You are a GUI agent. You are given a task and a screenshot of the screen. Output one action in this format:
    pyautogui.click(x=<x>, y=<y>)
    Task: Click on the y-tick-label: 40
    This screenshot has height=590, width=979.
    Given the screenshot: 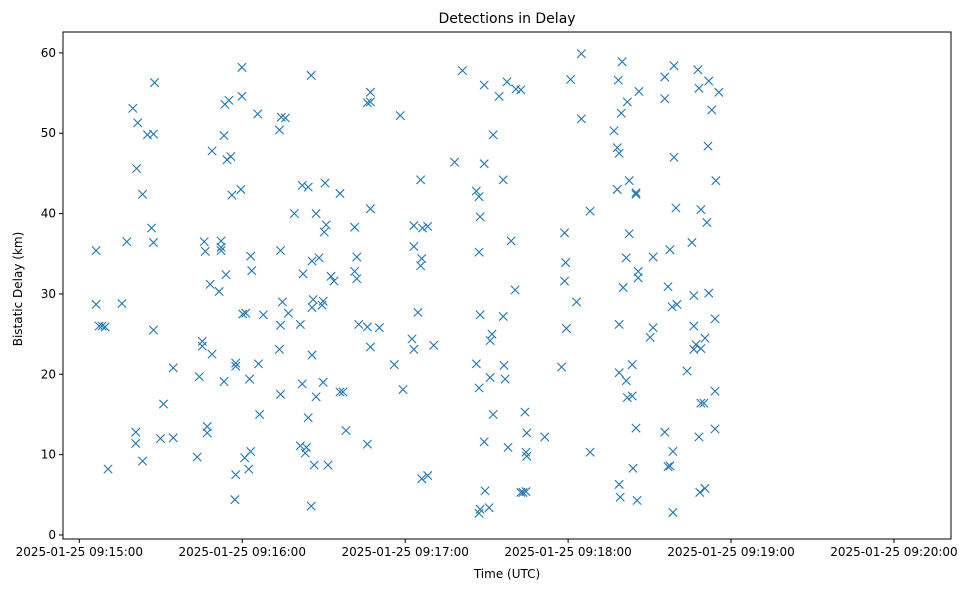 What is the action you would take?
    pyautogui.click(x=48, y=214)
    